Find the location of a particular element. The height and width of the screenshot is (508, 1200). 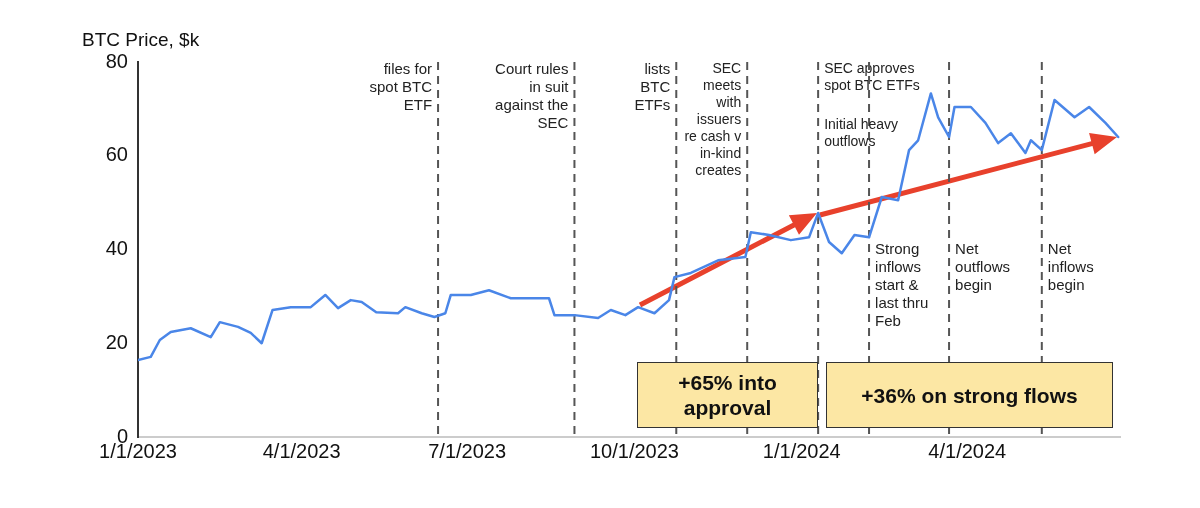

x-tick-label: 10/1/2023 is located at coordinates (634, 450).